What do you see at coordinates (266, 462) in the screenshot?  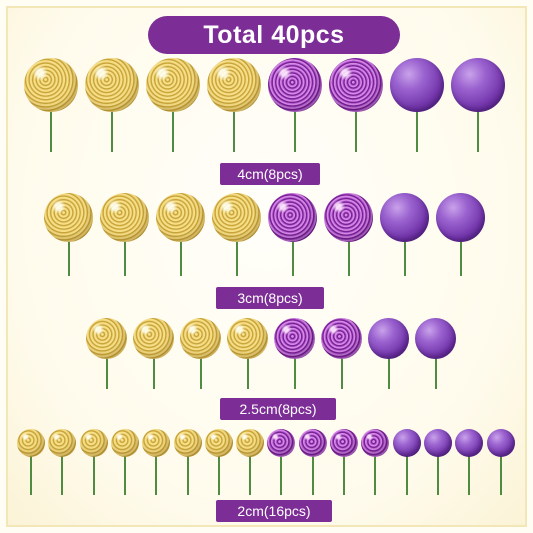 I see `size-row-2cm` at bounding box center [266, 462].